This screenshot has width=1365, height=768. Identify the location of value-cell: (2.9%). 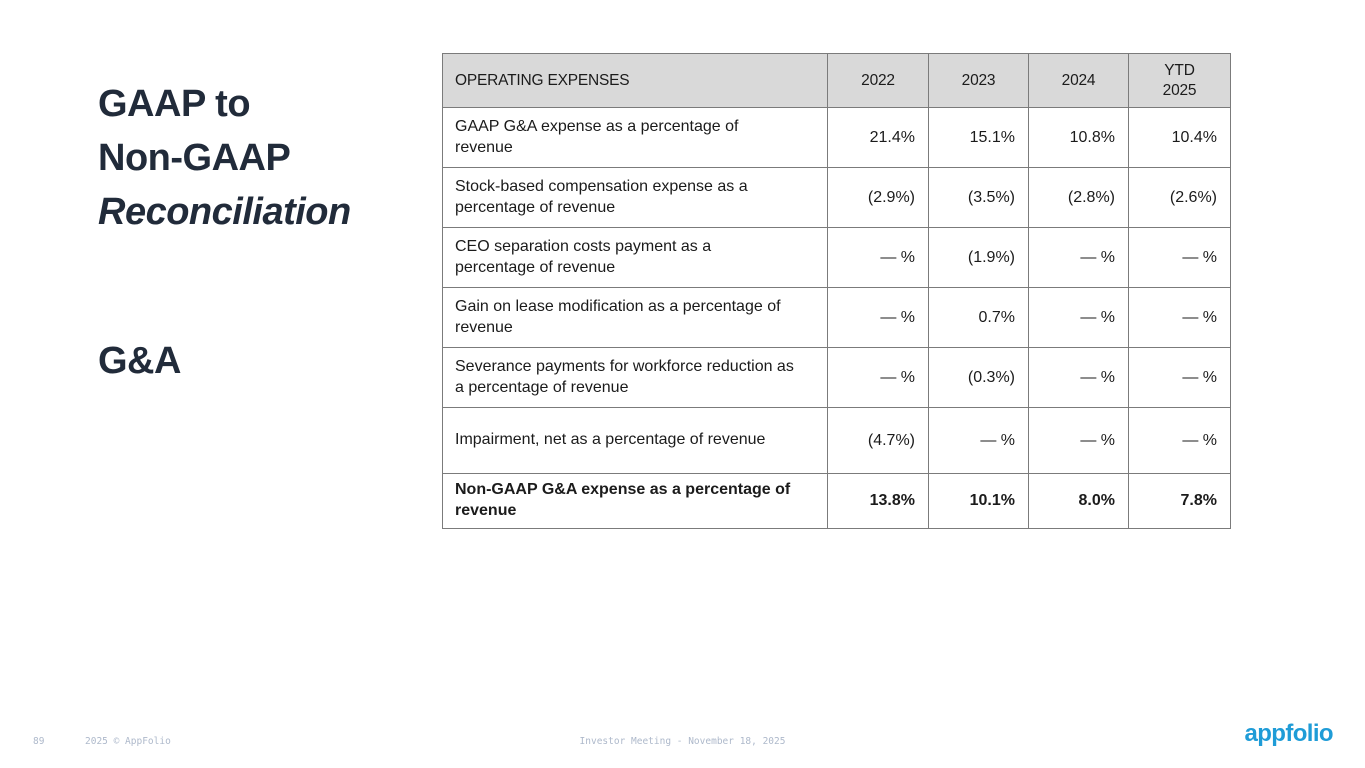
(878, 197).